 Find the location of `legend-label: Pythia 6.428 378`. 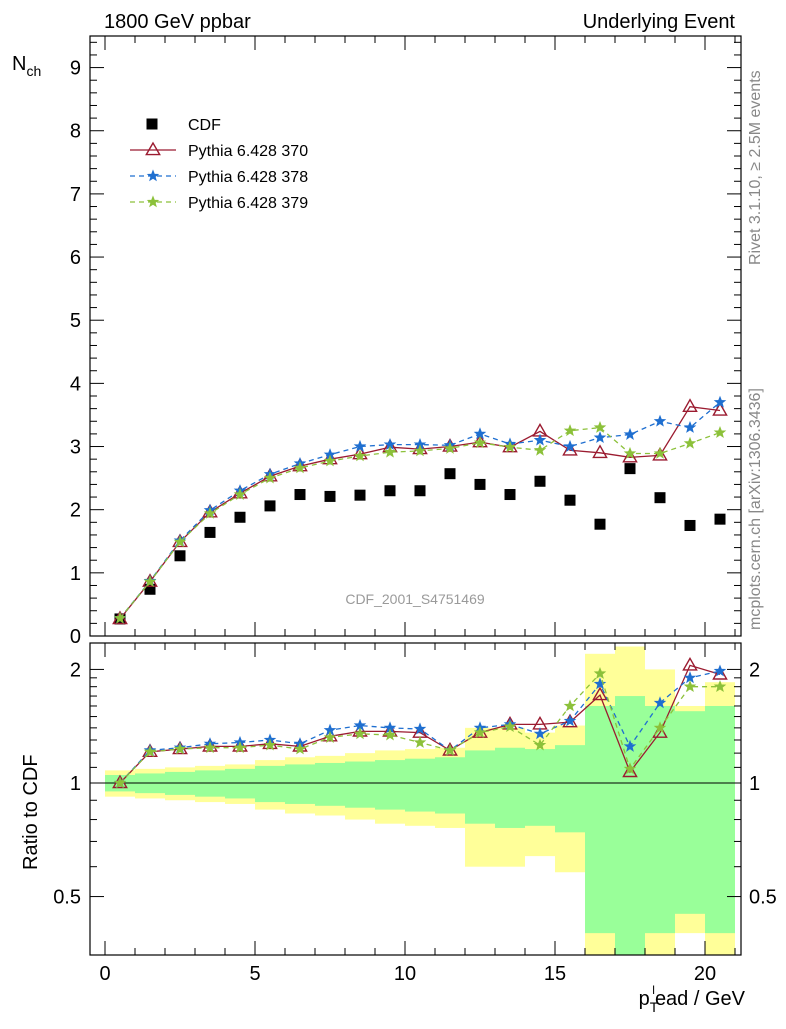

legend-label: Pythia 6.428 378 is located at coordinates (248, 177).